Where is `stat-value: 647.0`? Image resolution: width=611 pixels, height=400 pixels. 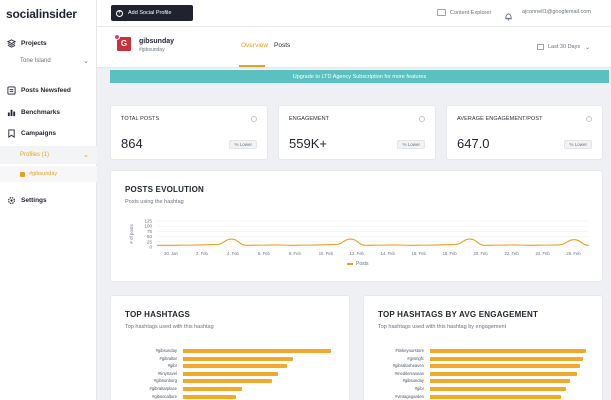 stat-value: 647.0 is located at coordinates (473, 143).